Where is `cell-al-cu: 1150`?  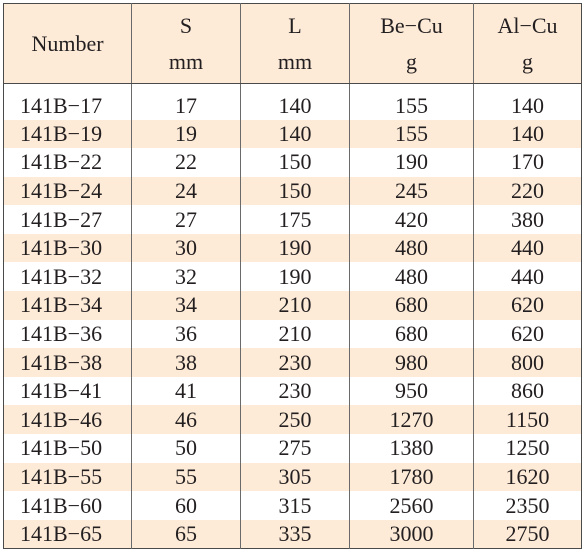
cell-al-cu: 1150 is located at coordinates (527, 420).